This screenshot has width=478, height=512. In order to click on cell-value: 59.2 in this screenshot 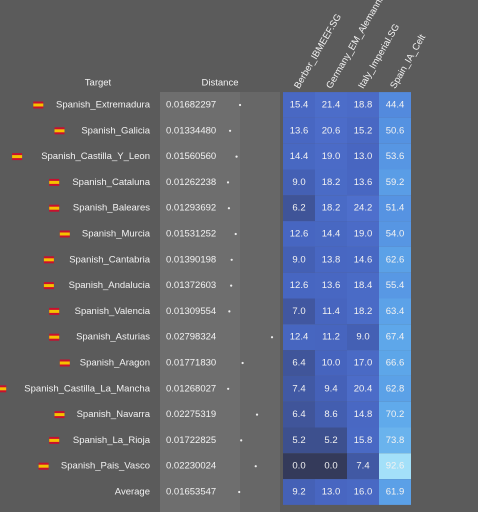, I will do `click(395, 182)`.